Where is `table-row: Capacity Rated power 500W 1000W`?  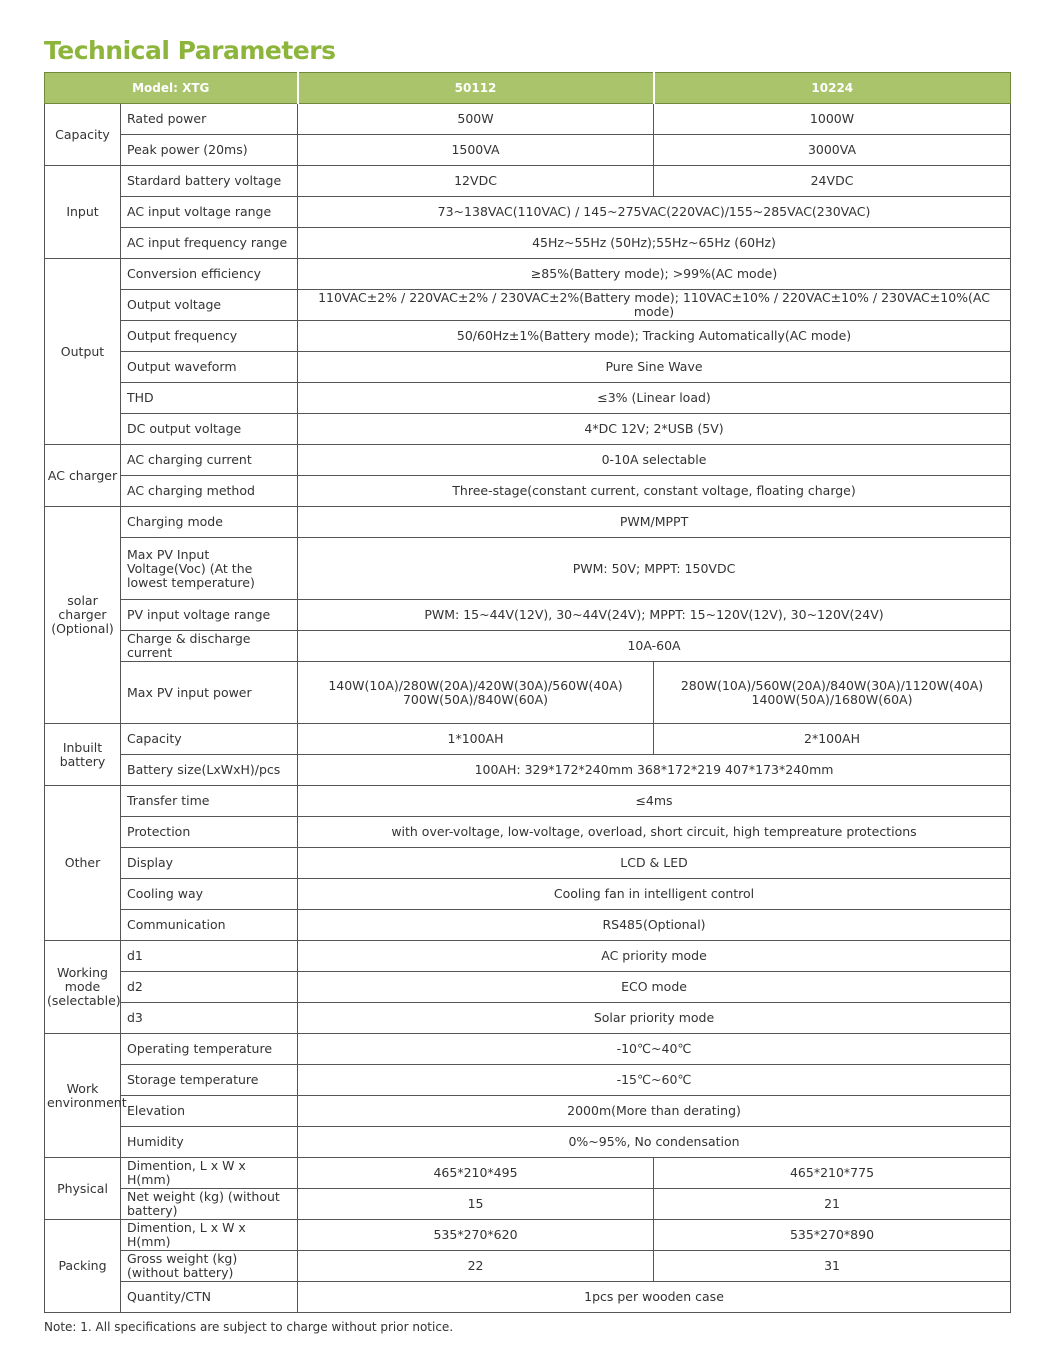
table-row: Capacity Rated power 500W 1000W is located at coordinates (528, 134).